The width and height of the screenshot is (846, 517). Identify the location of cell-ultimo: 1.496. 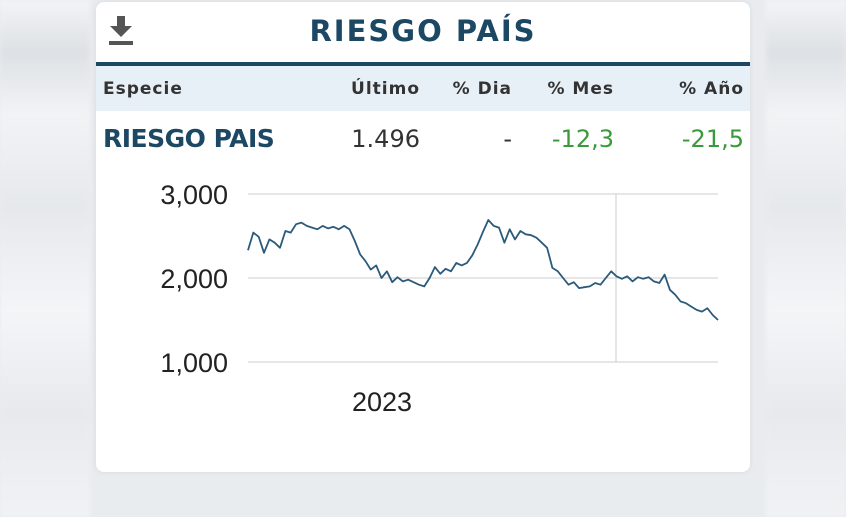
(385, 138).